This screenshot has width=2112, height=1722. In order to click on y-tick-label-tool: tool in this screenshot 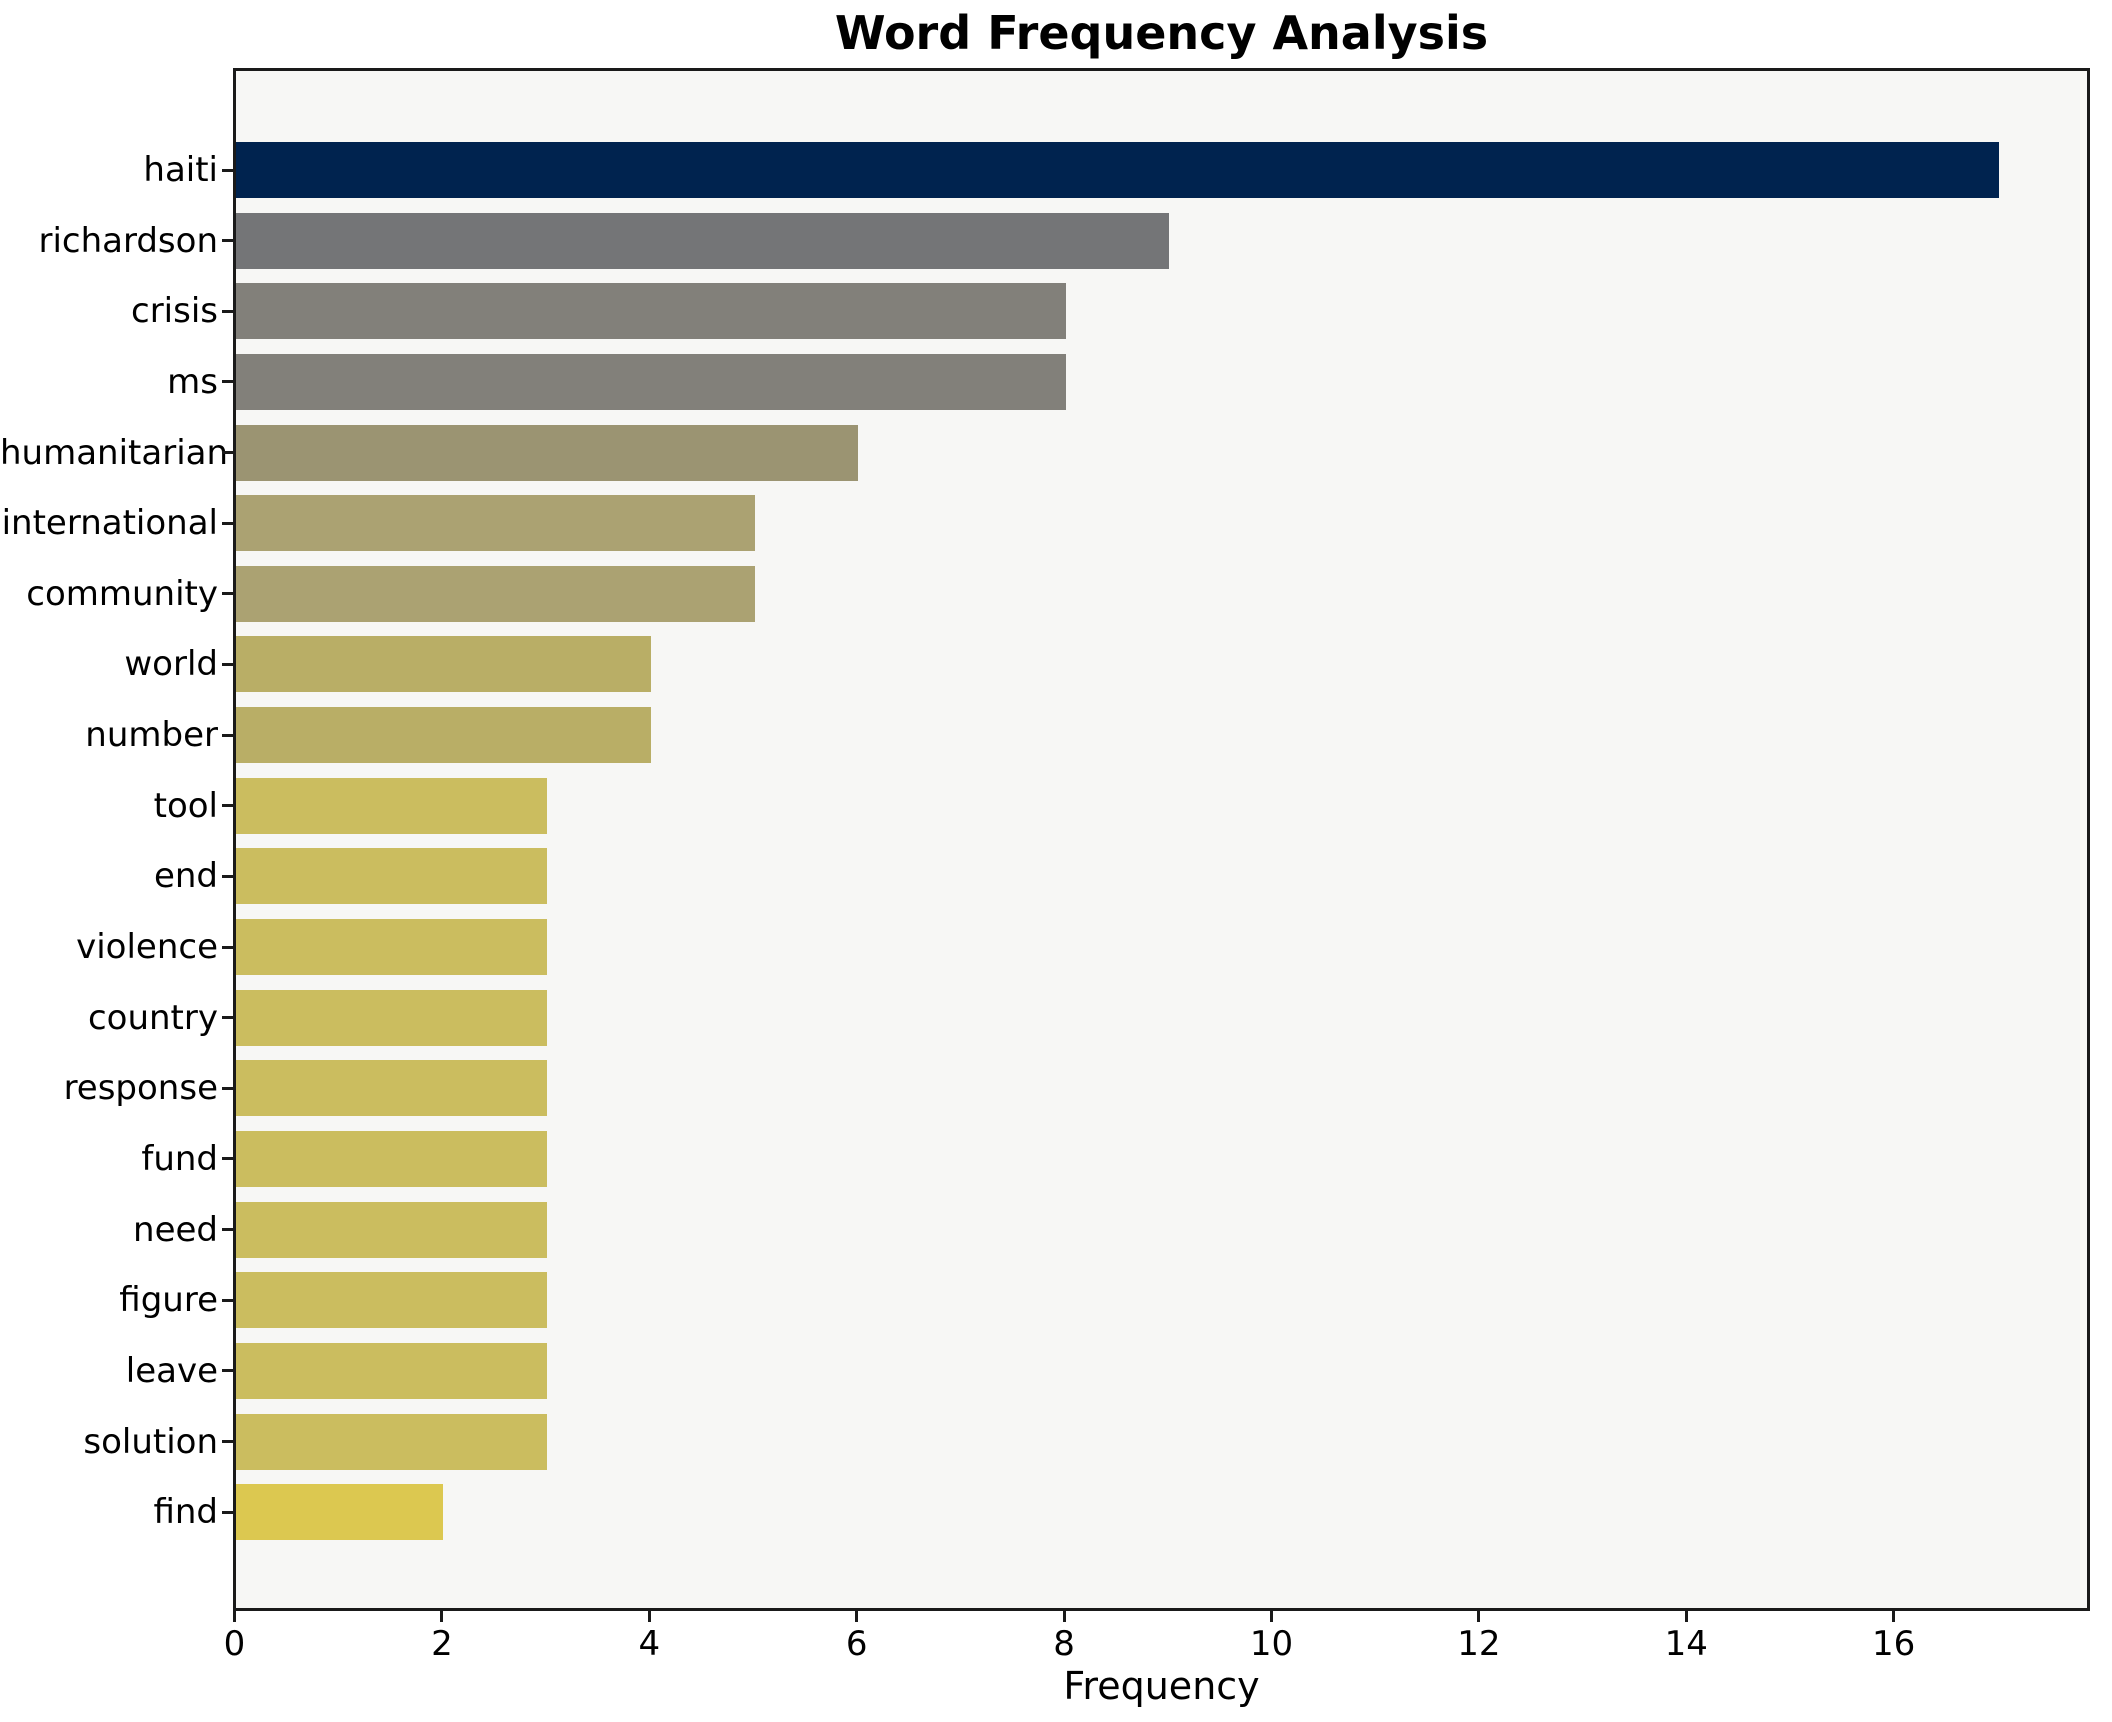, I will do `click(185, 805)`.